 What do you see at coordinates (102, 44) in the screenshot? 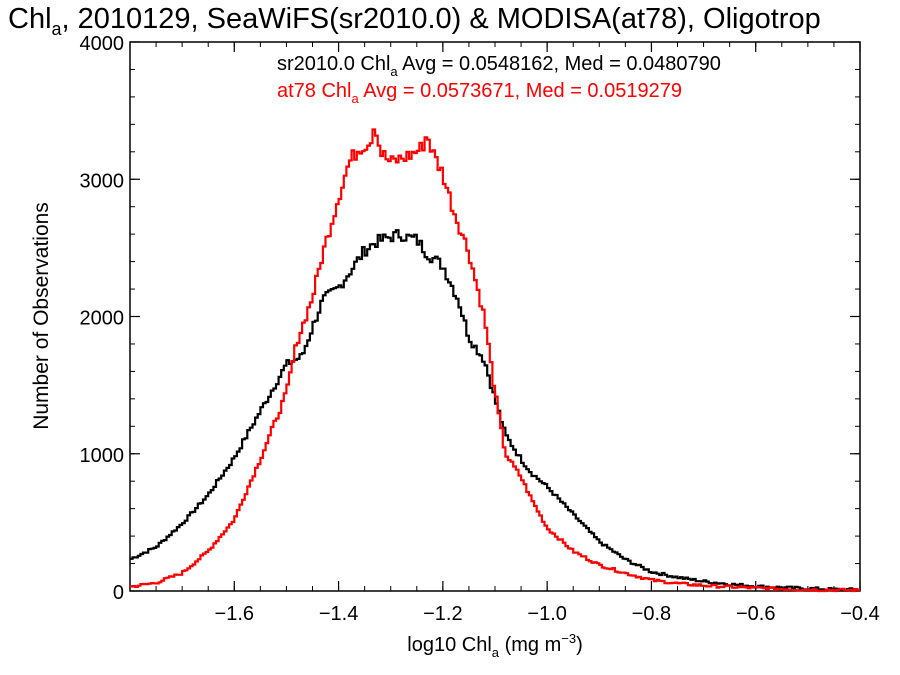
I see `y-tick-label-4: 4000` at bounding box center [102, 44].